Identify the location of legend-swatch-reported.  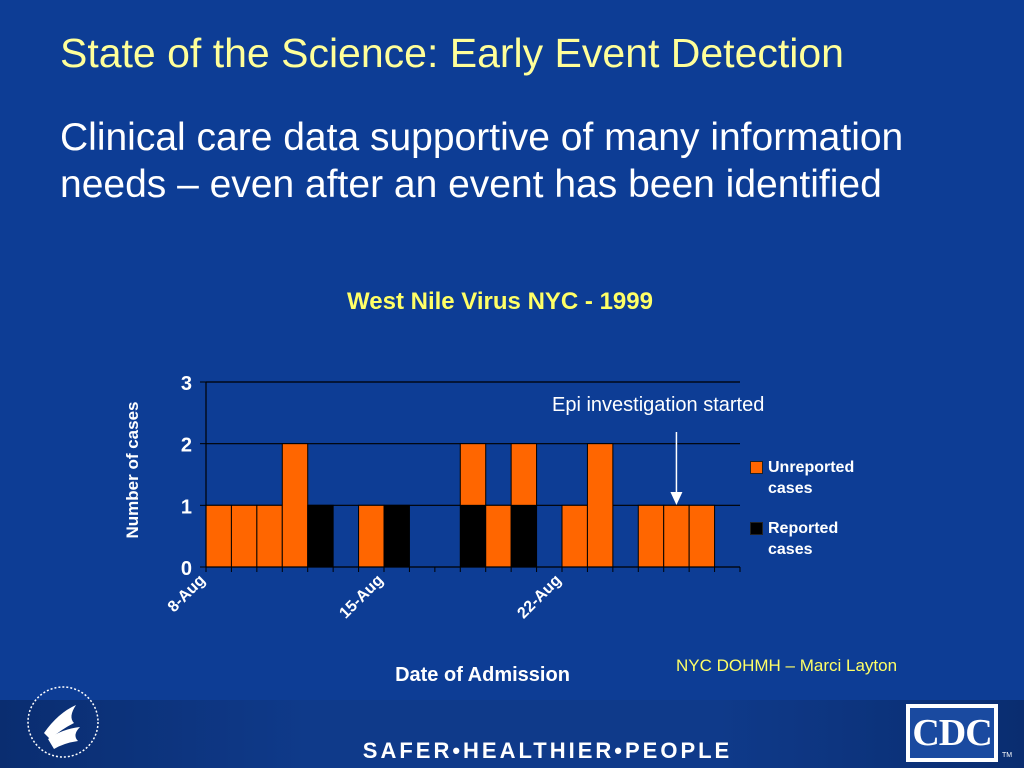
(756, 528).